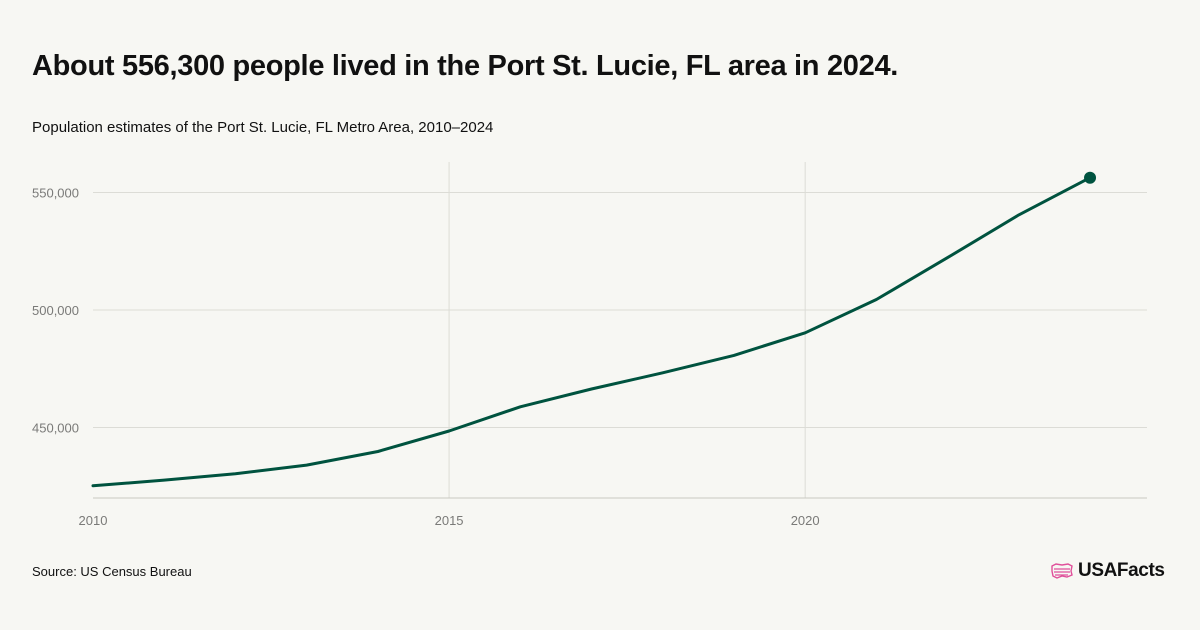 This screenshot has width=1200, height=630. I want to click on x-axis-ticks: 2010 2015 2020, so click(449, 520).